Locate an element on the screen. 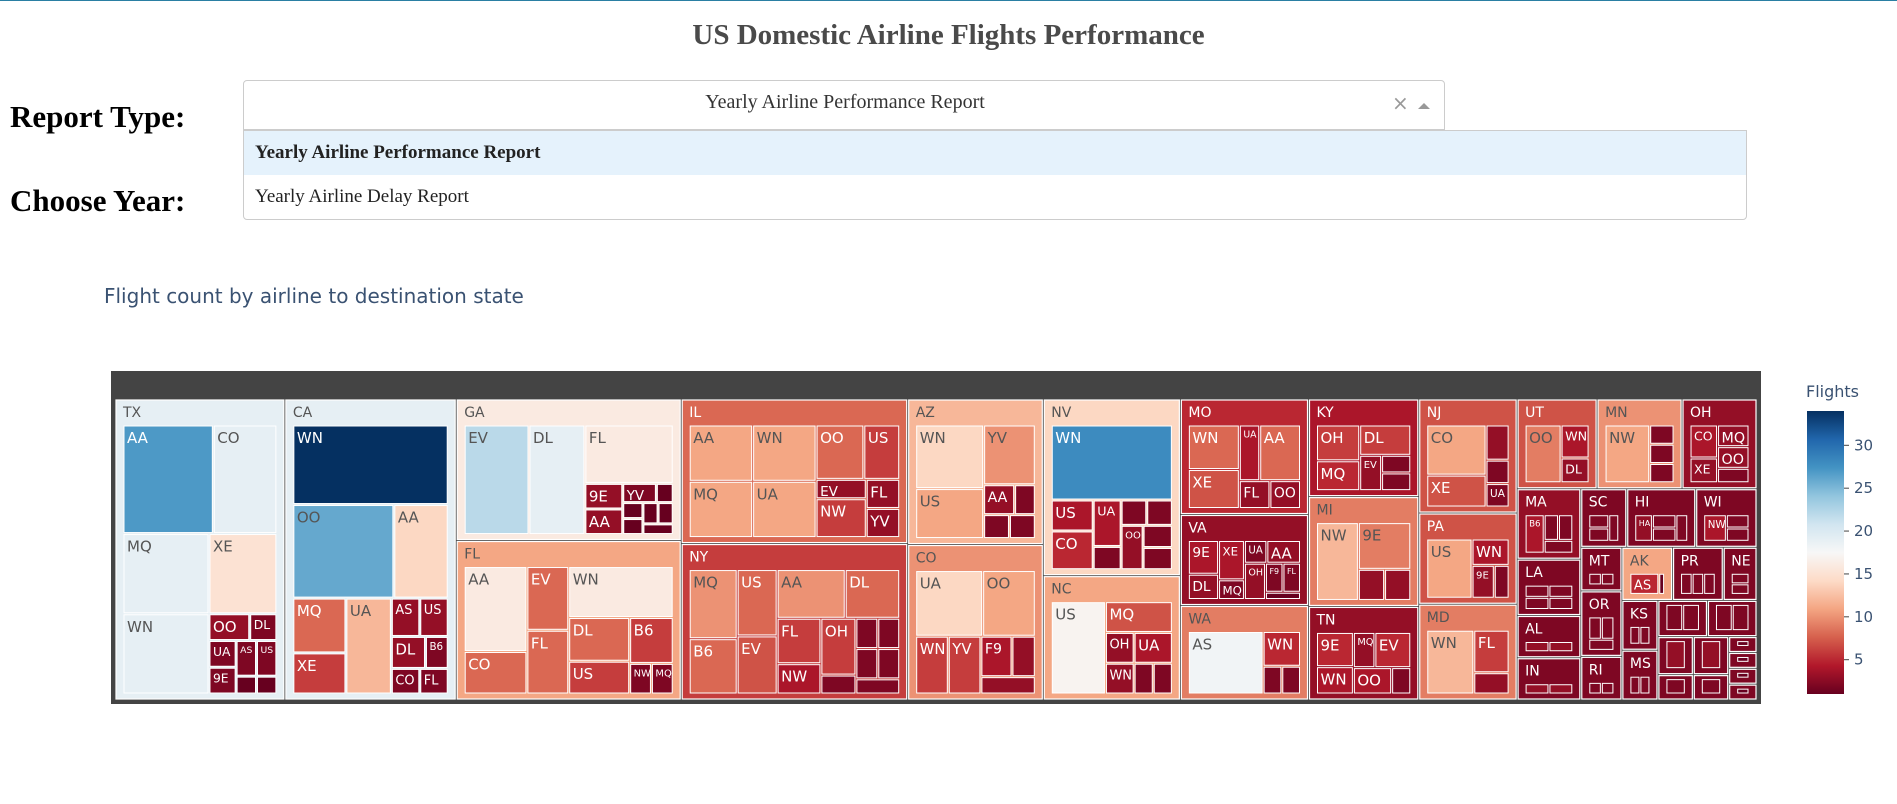  state-label: VA is located at coordinates (1197, 529).